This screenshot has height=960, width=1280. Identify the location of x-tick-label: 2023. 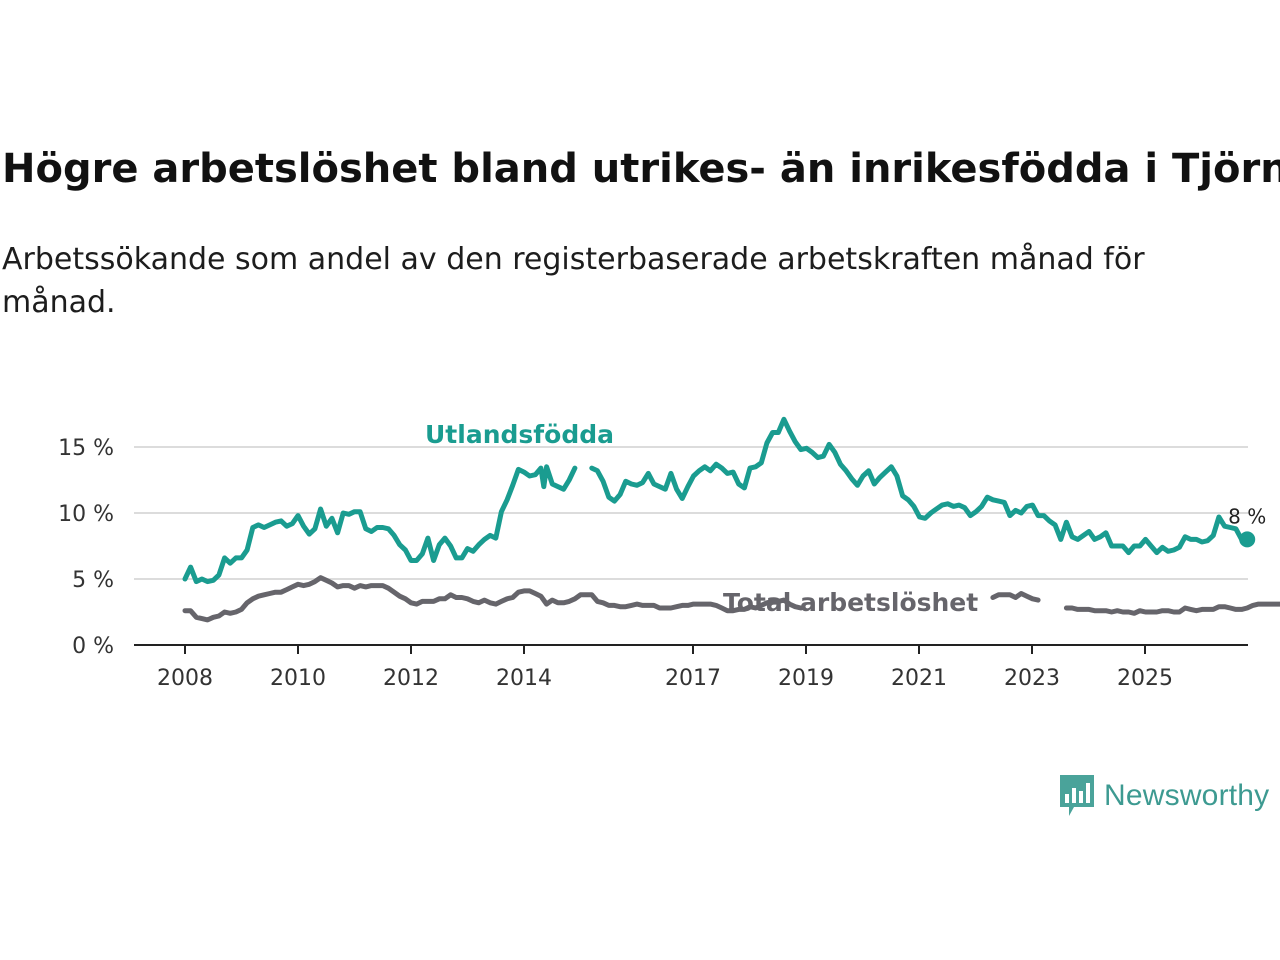
(1032, 678).